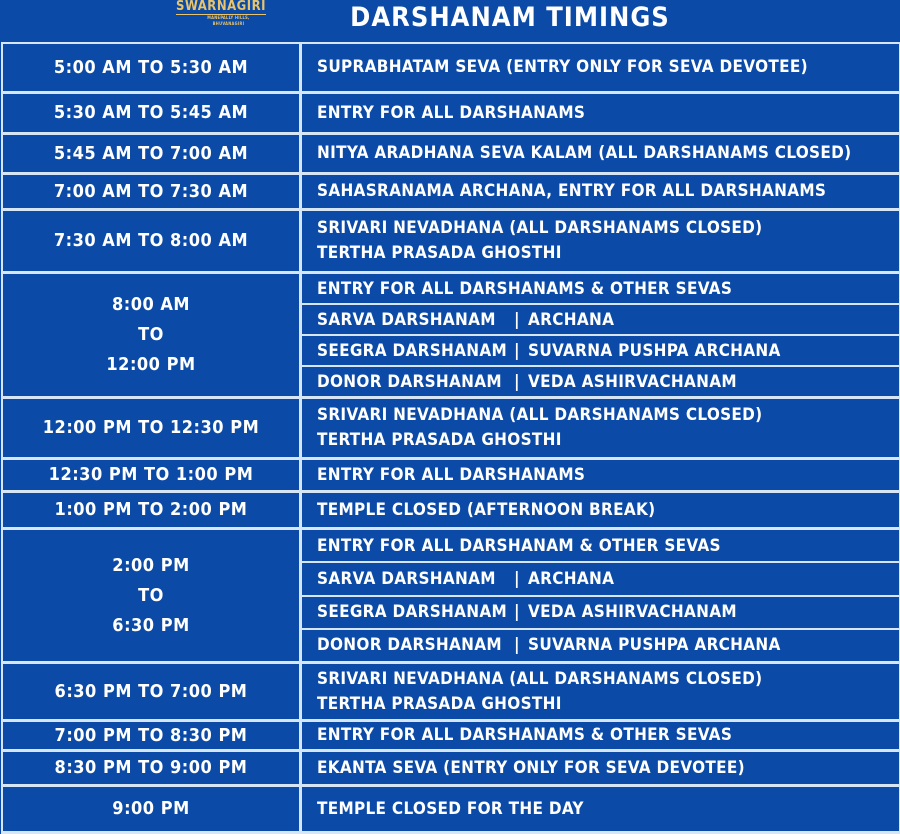 Image resolution: width=900 pixels, height=834 pixels. I want to click on time-cell: 5:00 AM TO 5:30 AM, so click(152, 67).